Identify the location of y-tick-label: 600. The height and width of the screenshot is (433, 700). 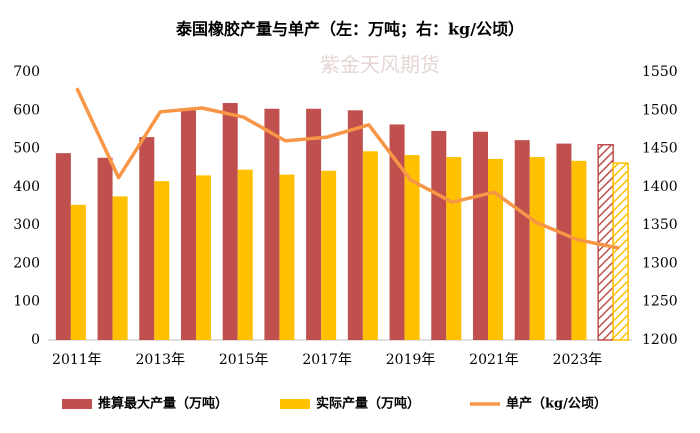
(26, 110).